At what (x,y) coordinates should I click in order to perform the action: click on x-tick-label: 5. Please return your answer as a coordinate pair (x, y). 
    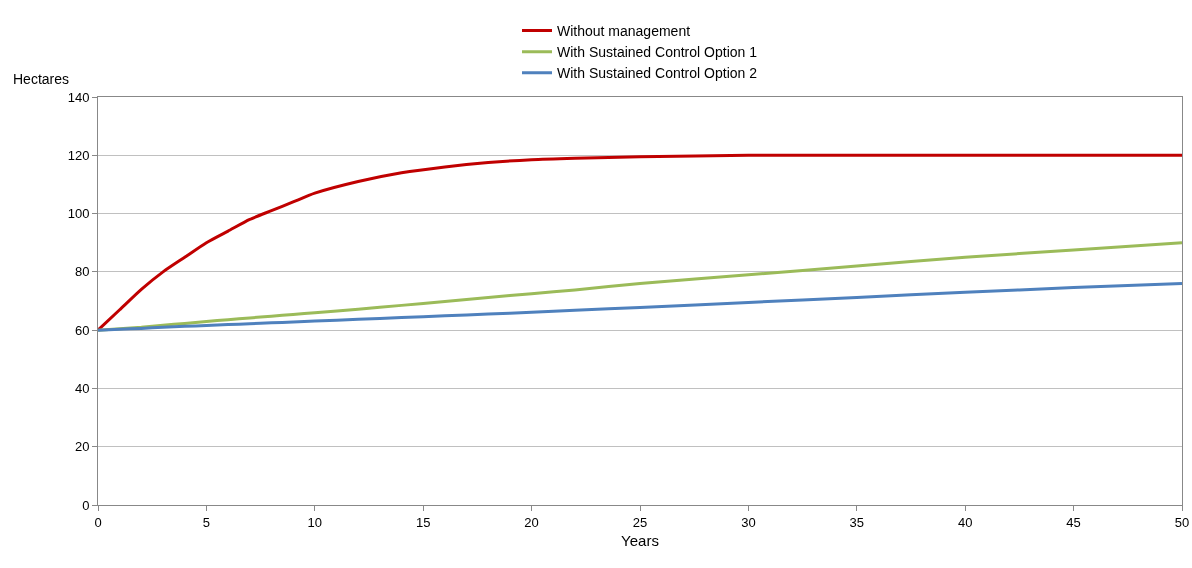
    Looking at the image, I should click on (206, 522).